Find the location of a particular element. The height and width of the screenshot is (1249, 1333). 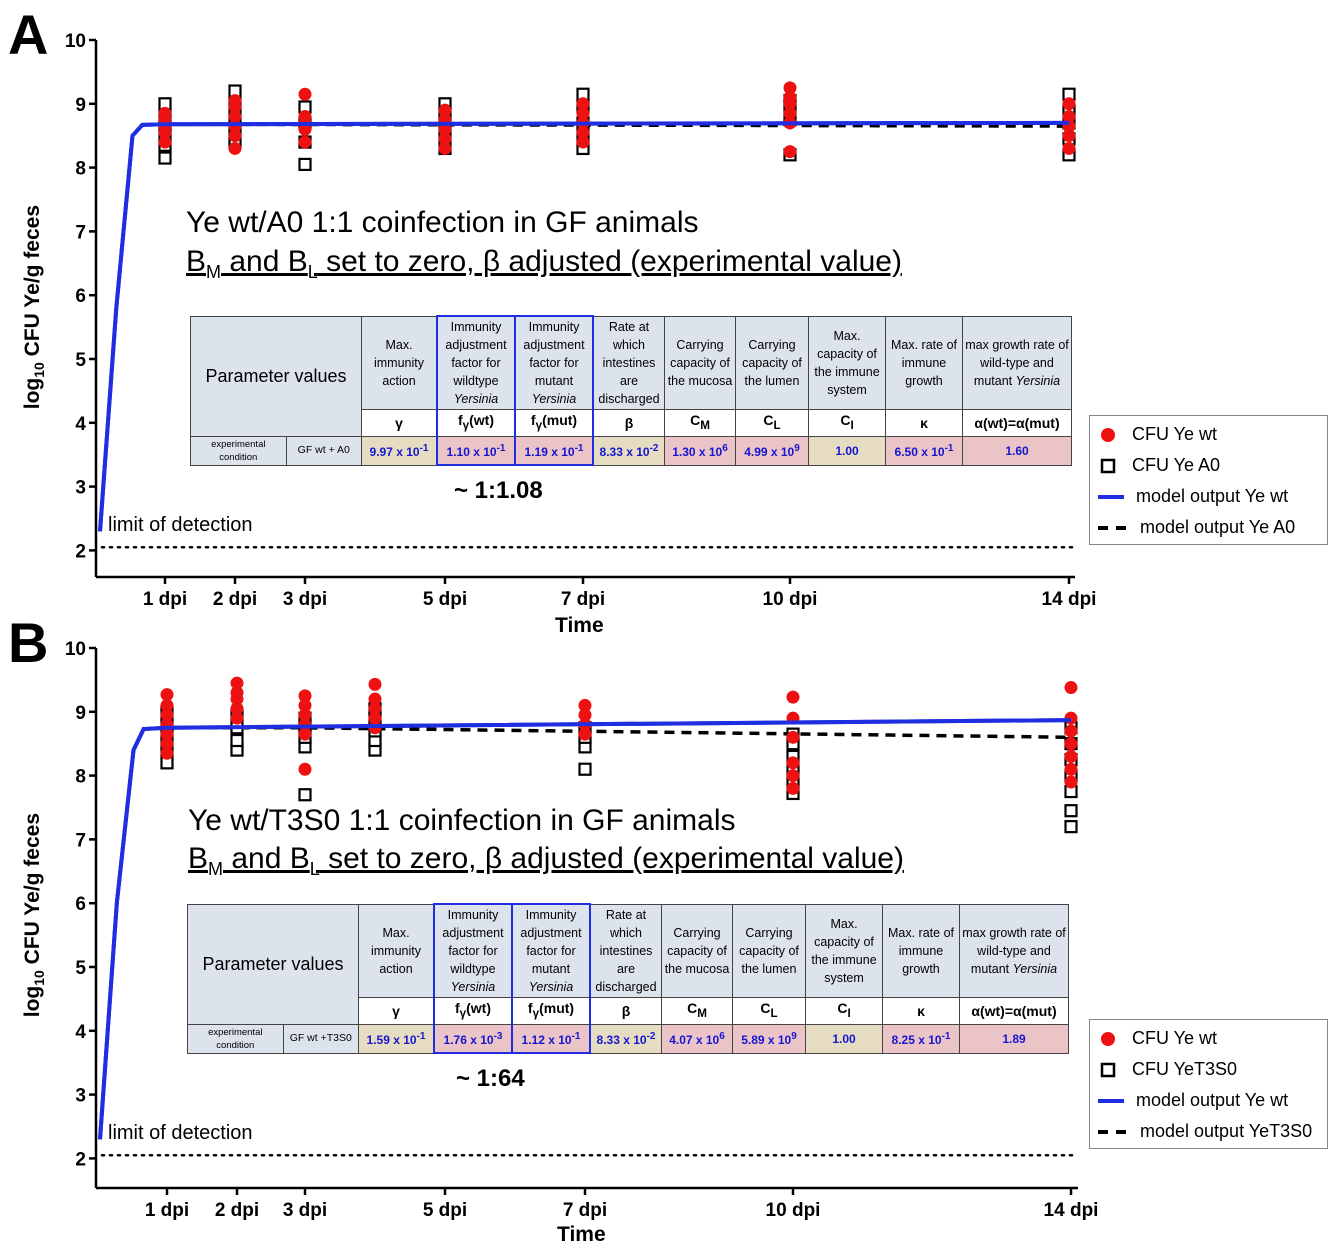

y-tick-label: 3 is located at coordinates (80, 488).